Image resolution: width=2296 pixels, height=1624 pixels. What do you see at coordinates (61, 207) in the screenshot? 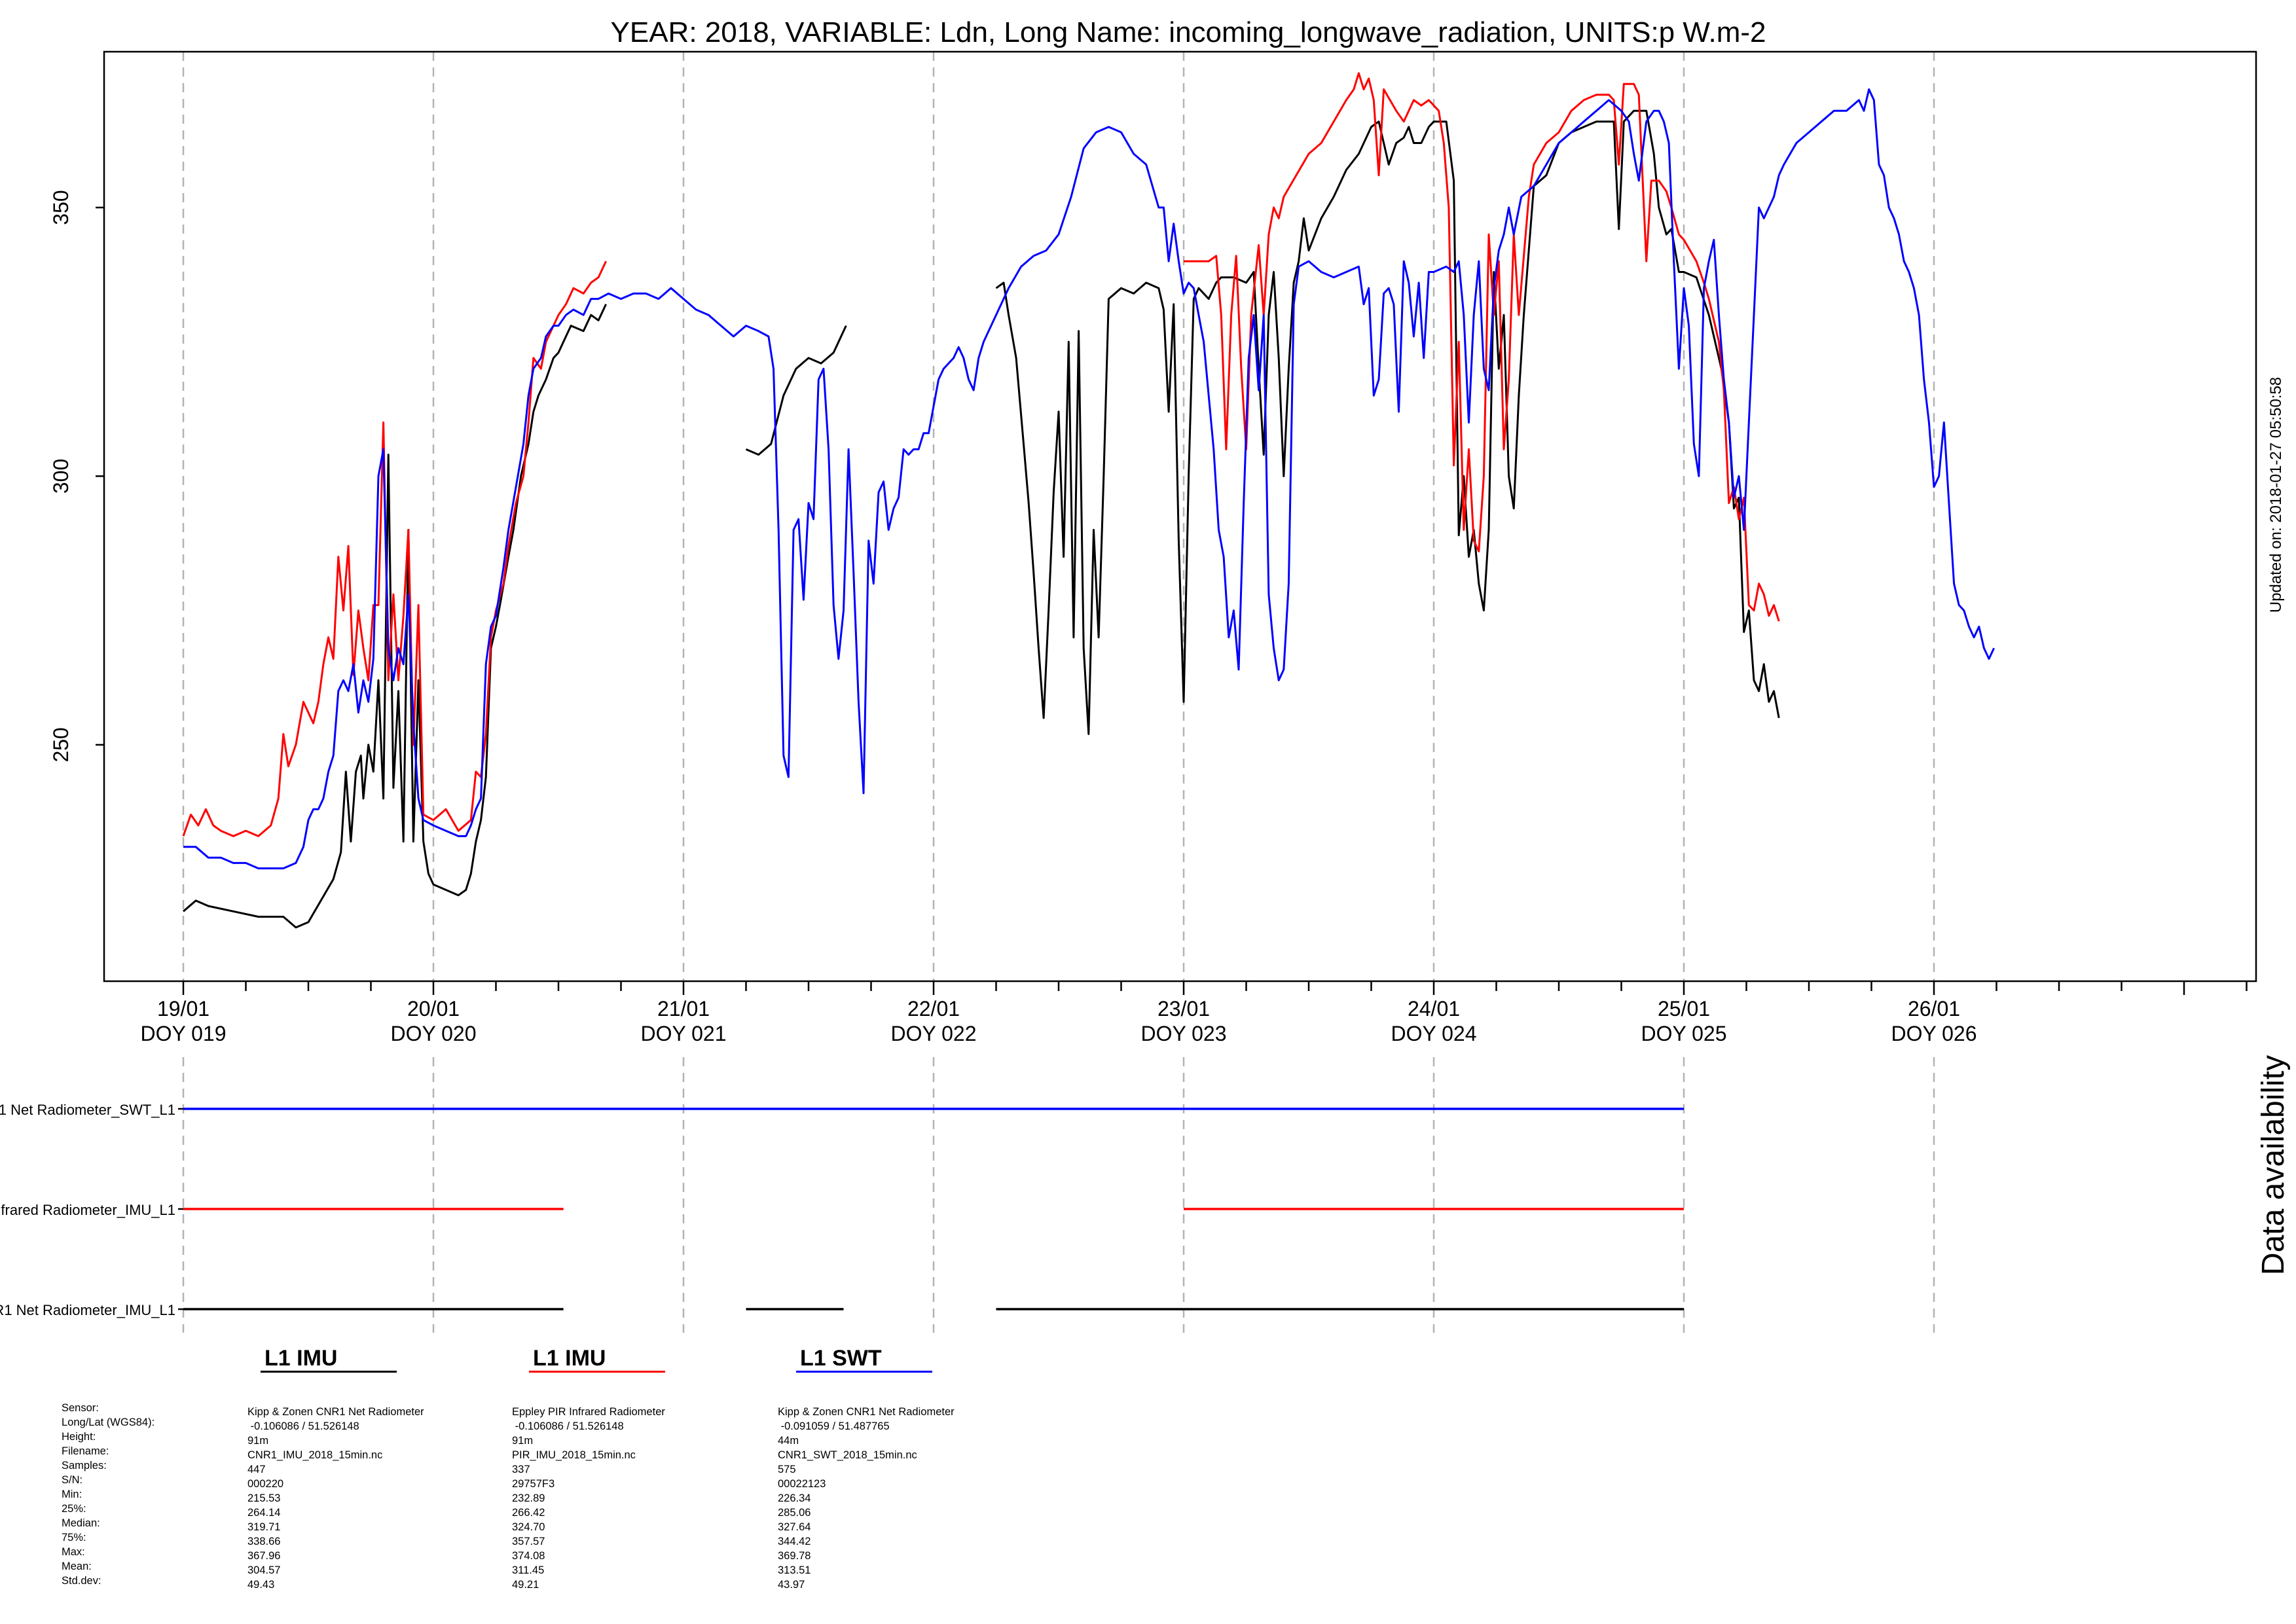
I see `y-tick-label: 350` at bounding box center [61, 207].